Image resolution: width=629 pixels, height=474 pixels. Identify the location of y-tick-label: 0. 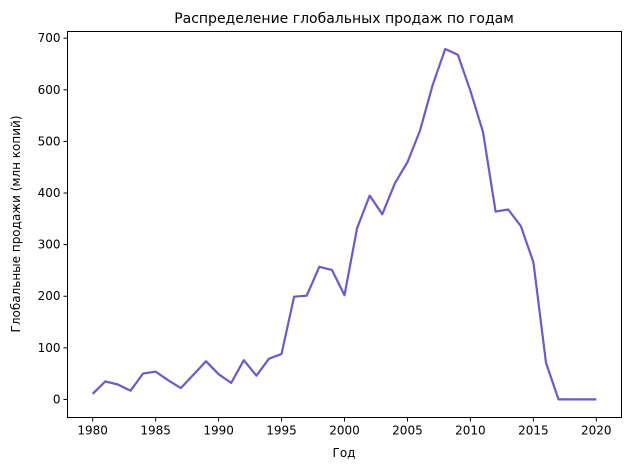
(57, 399).